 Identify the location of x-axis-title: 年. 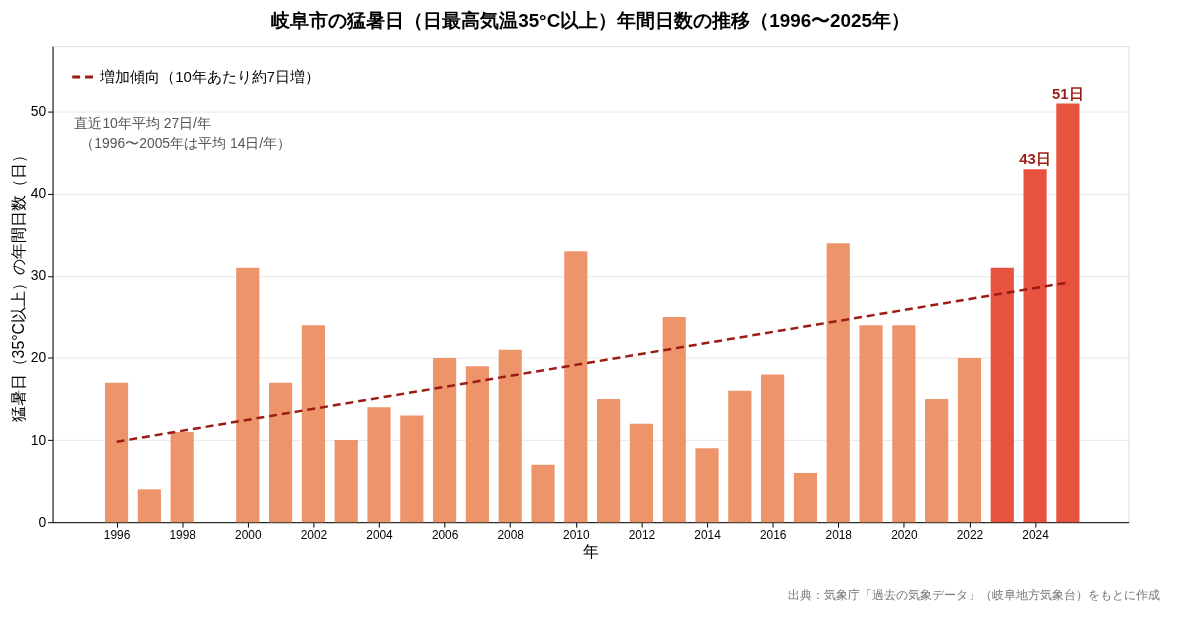
(591, 552).